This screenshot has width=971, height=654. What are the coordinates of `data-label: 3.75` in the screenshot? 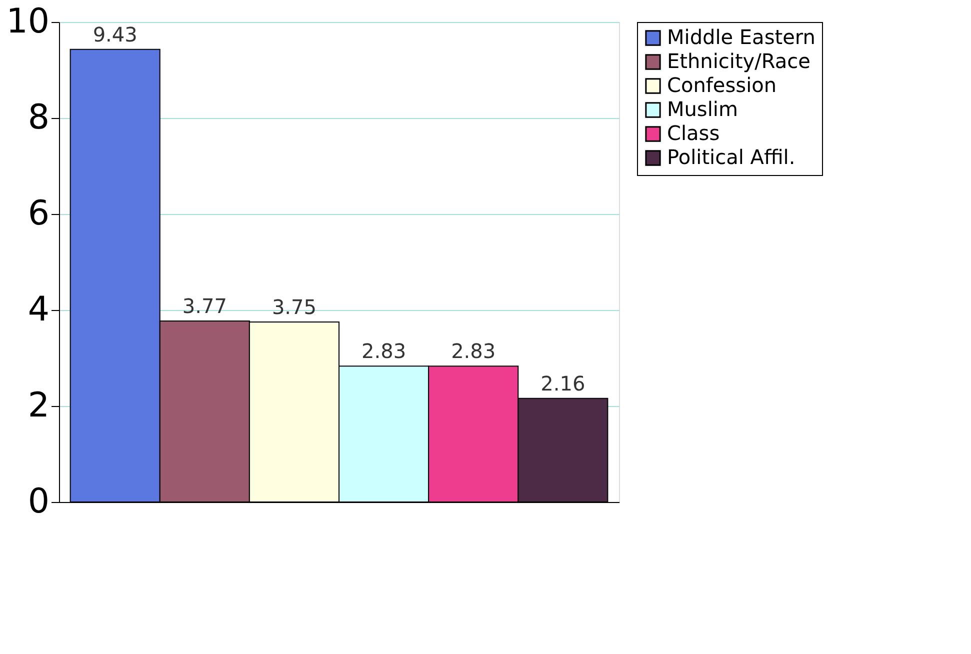 It's located at (294, 307).